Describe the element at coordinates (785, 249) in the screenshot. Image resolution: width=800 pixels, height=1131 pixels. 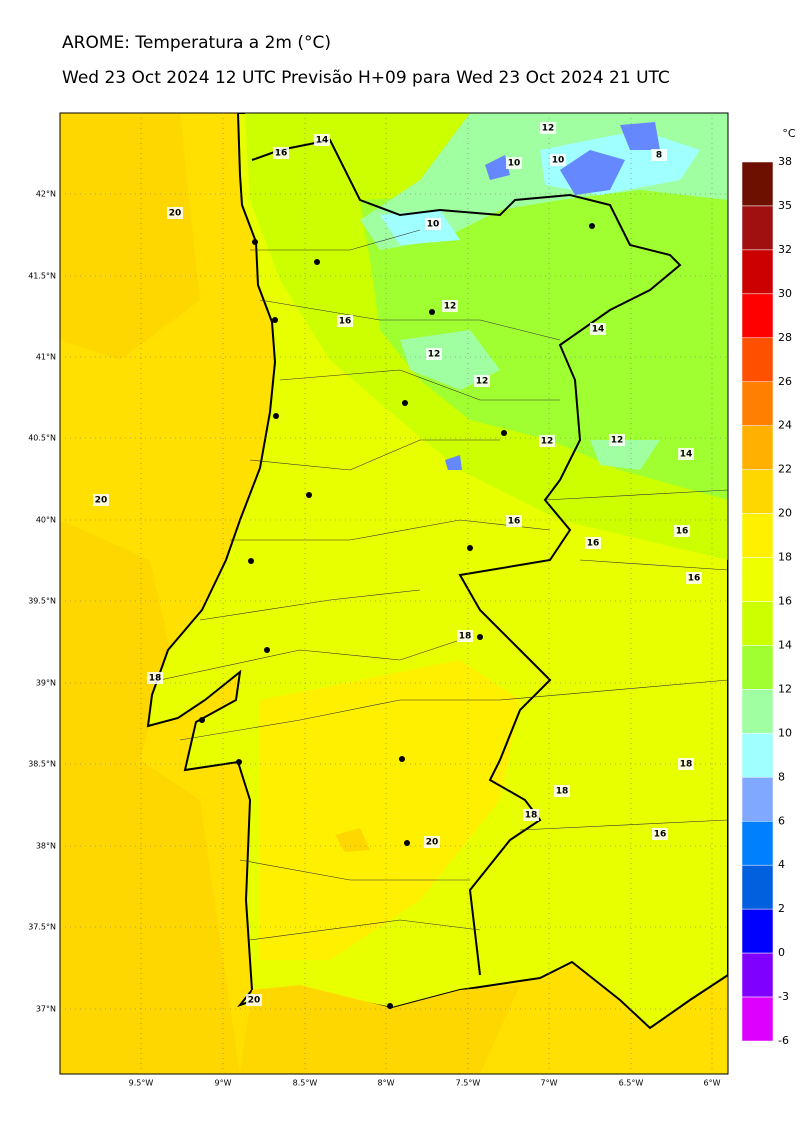
I see `colorbar-tick-label: 32` at that location.